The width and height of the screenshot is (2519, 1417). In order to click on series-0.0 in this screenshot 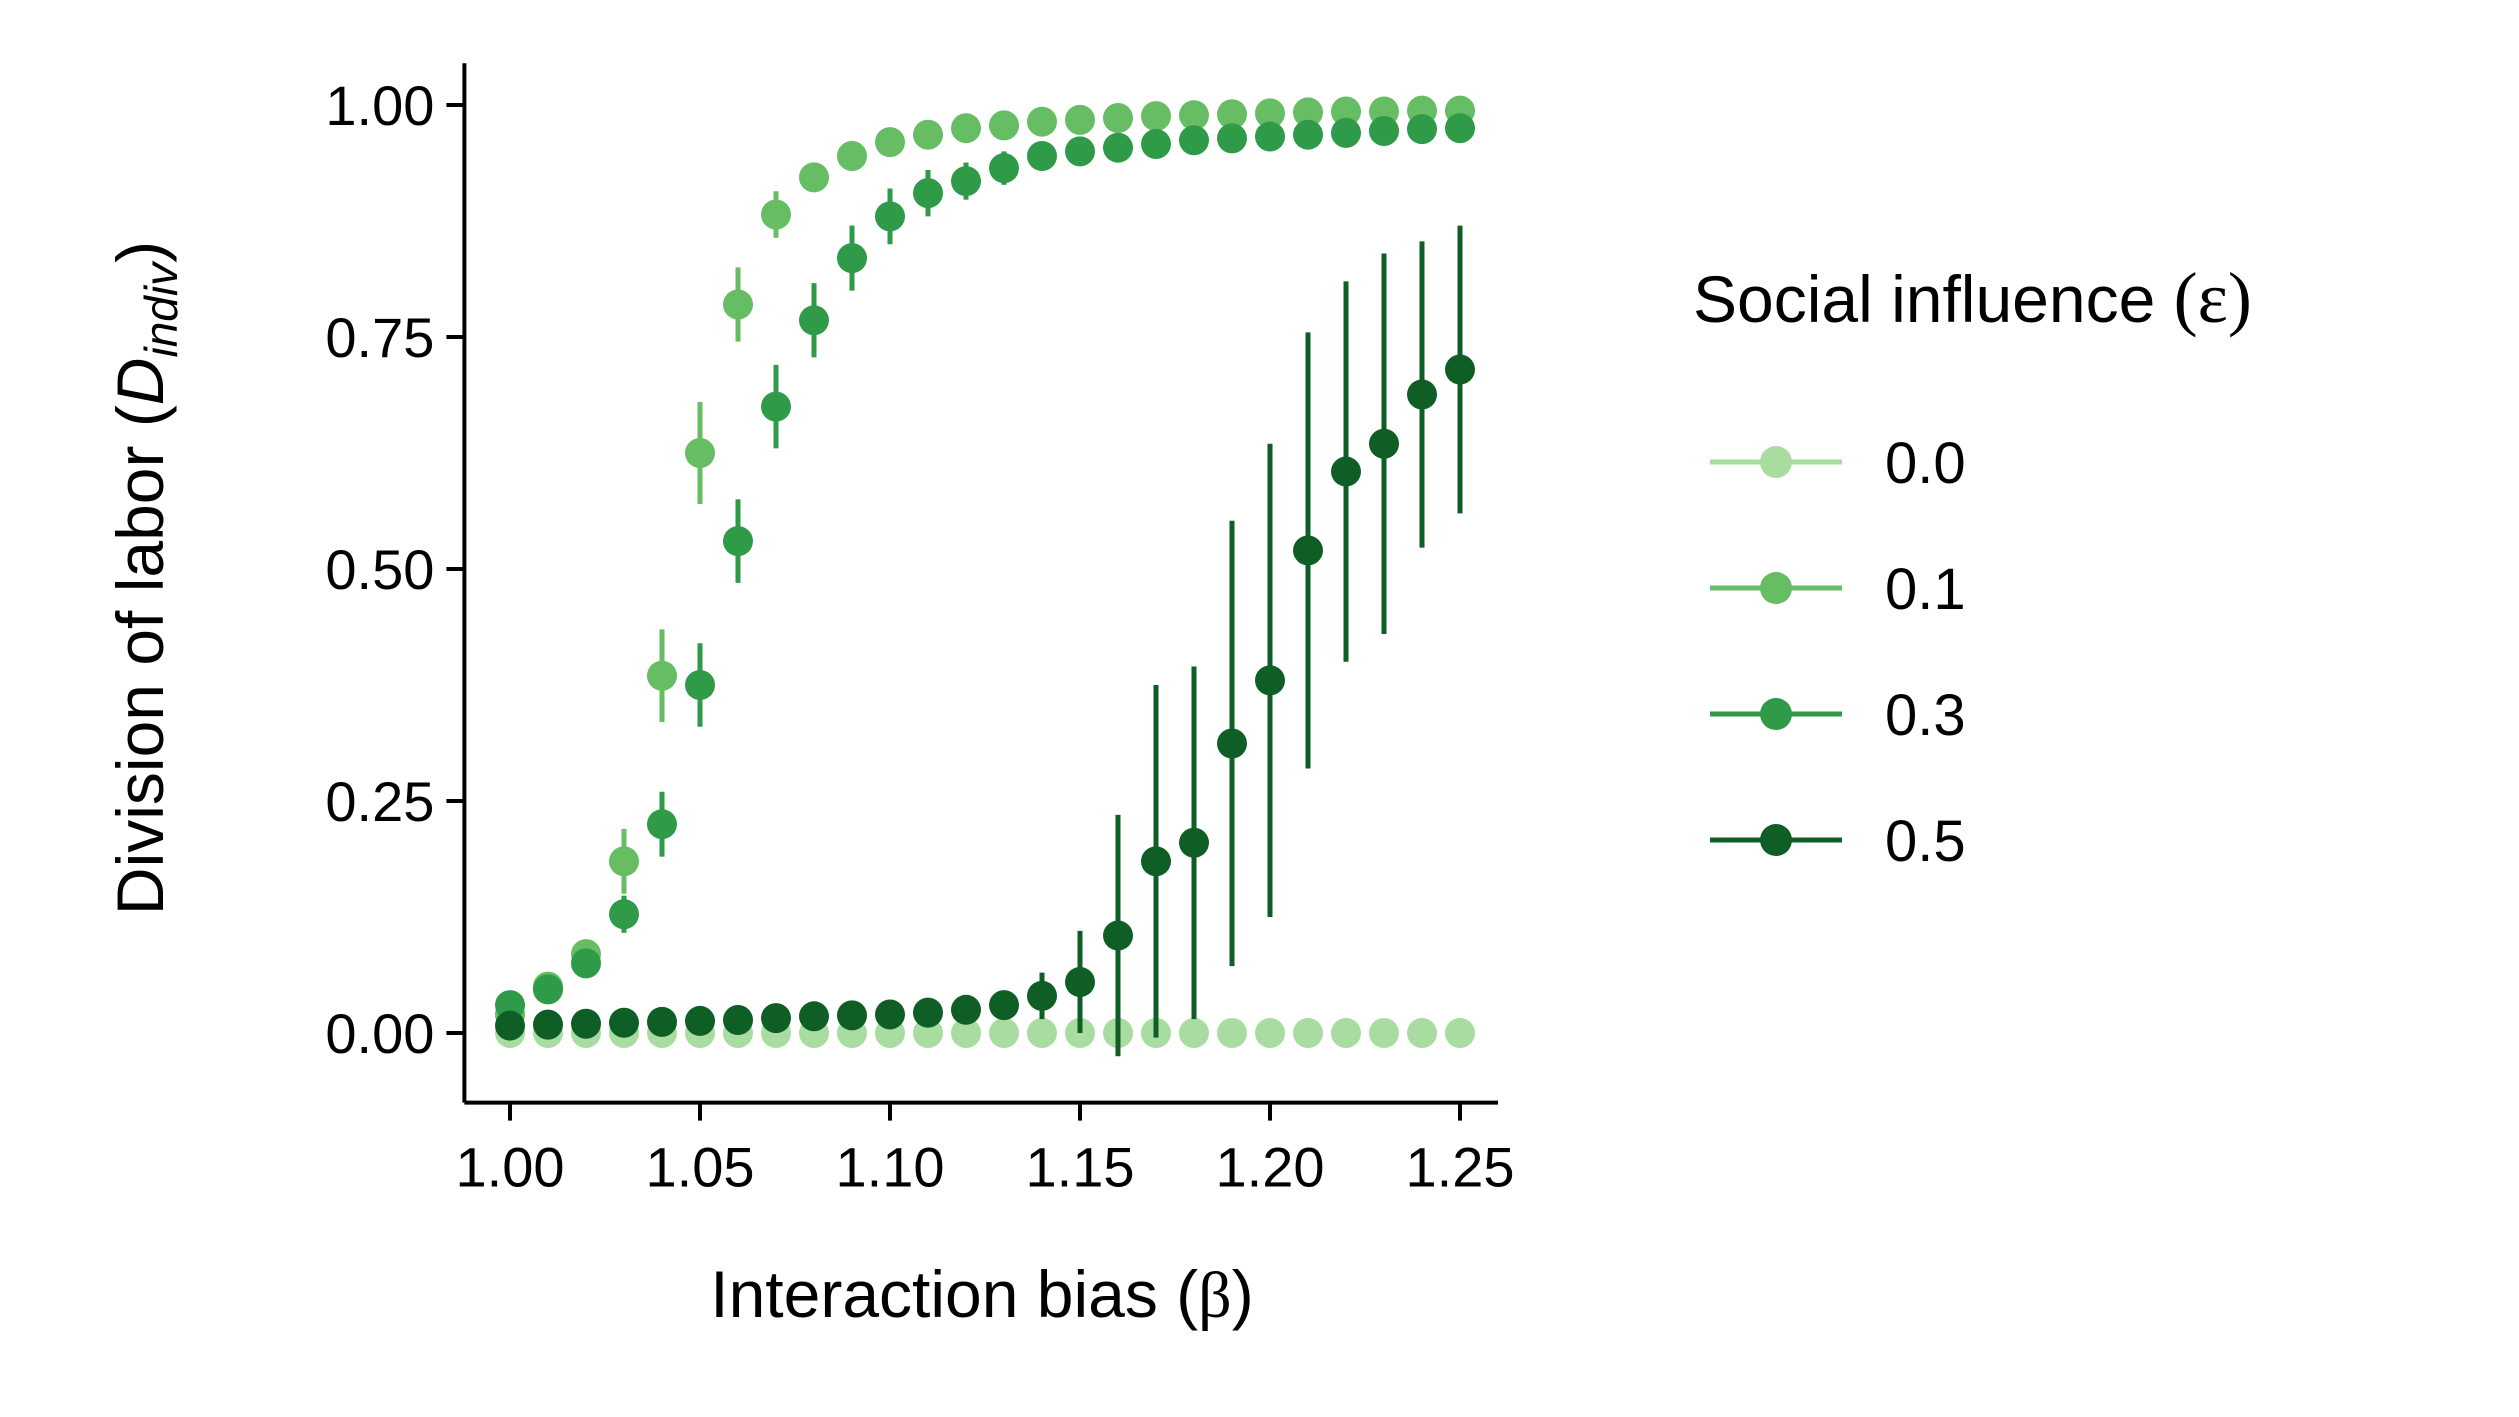, I will do `click(985, 1033)`.